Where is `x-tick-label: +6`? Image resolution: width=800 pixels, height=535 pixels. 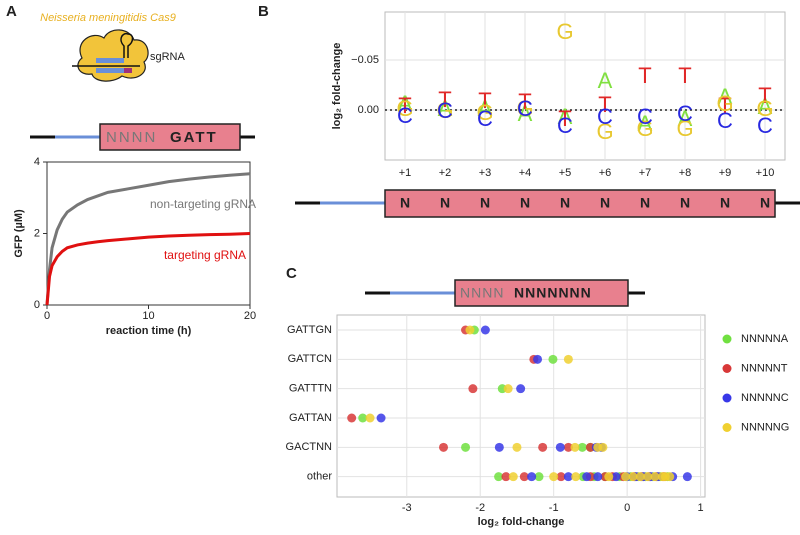
x-tick-label: +6 is located at coordinates (605, 173).